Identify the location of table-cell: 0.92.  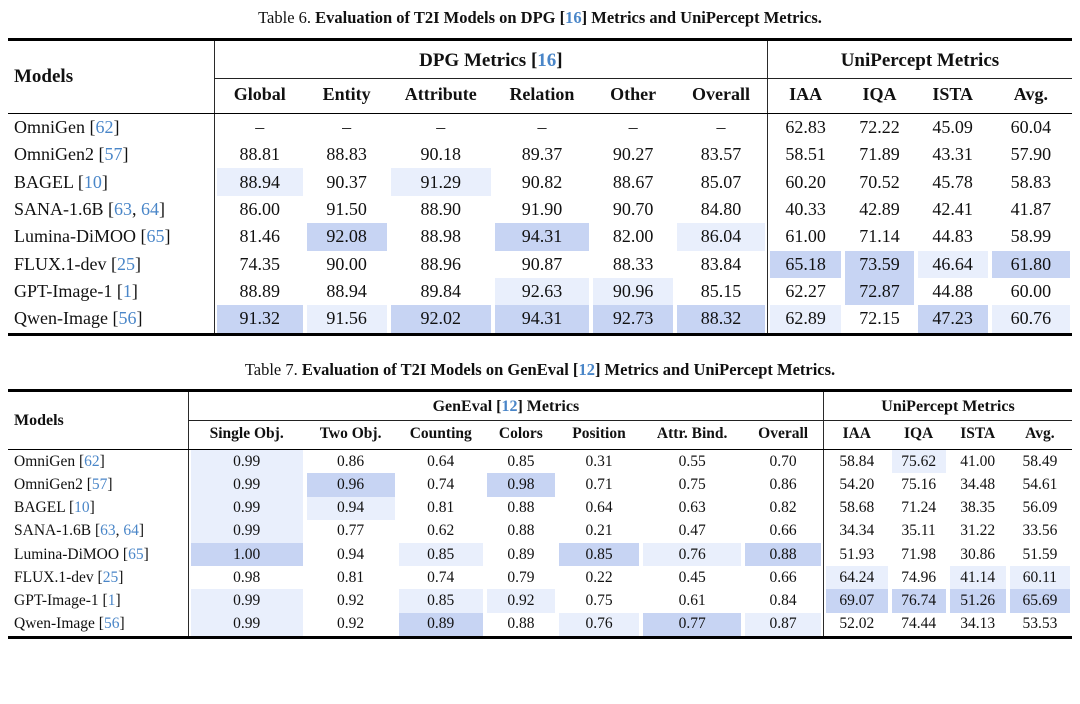
(351, 600).